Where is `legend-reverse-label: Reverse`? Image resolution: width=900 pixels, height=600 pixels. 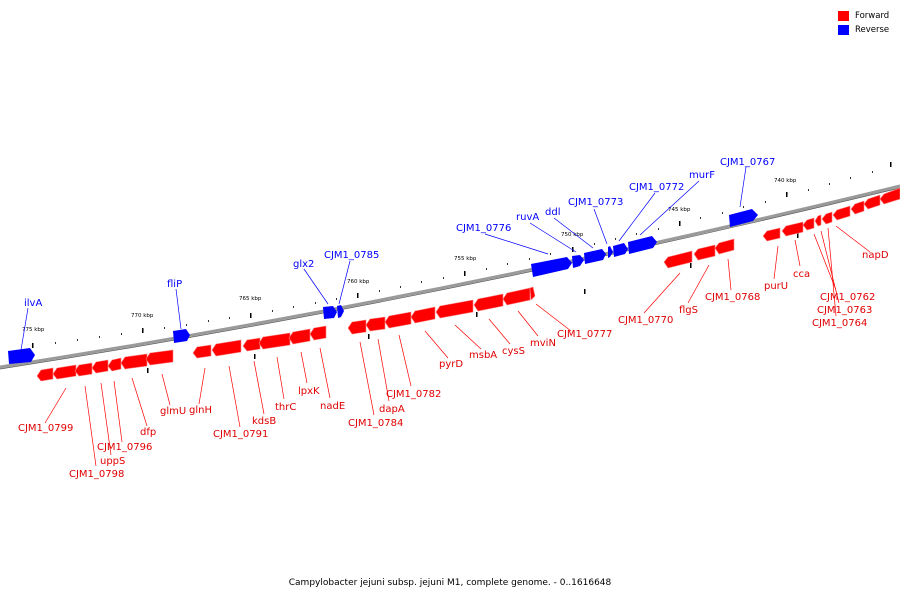 legend-reverse-label: Reverse is located at coordinates (872, 30).